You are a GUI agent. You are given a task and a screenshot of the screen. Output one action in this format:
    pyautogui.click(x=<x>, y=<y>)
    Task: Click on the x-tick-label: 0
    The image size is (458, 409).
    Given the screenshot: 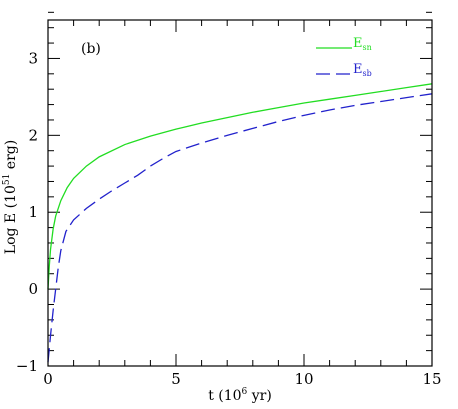 What is the action you would take?
    pyautogui.click(x=48, y=379)
    